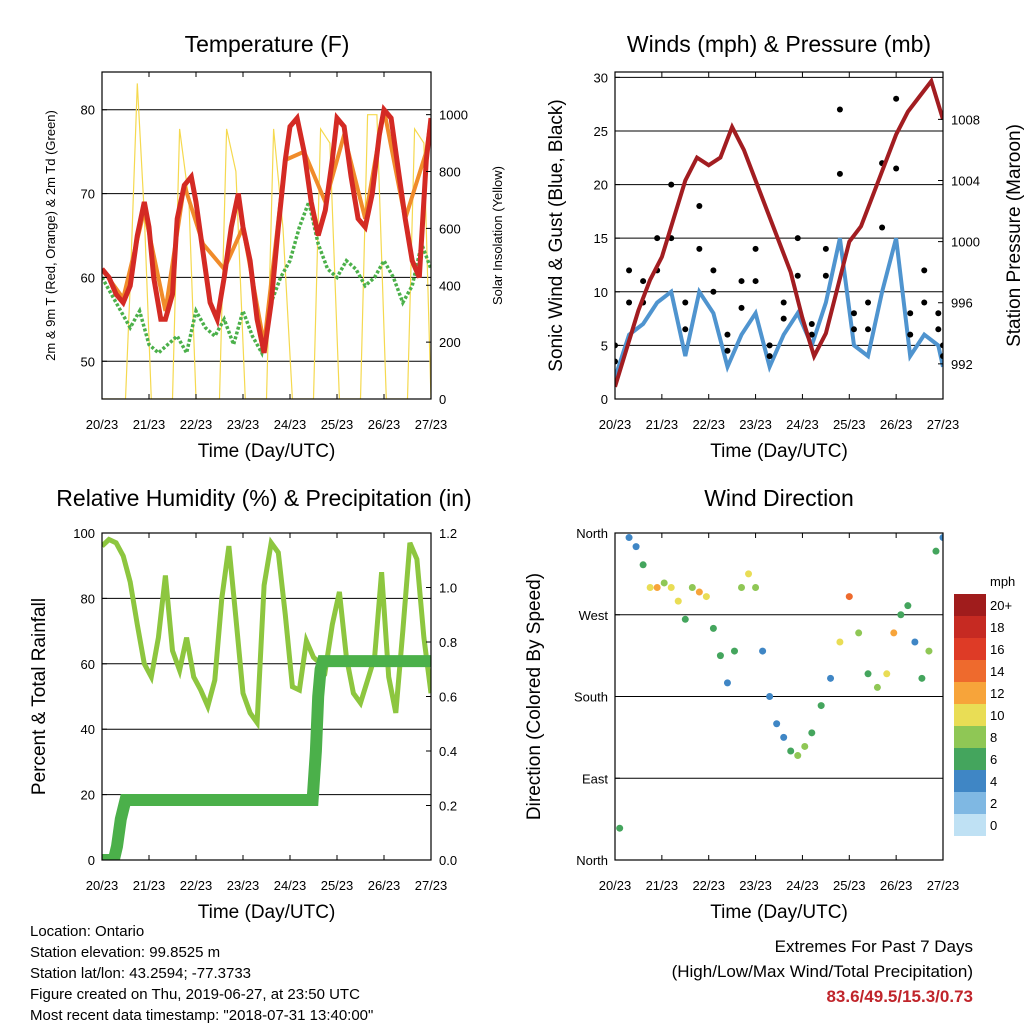 The height and width of the screenshot is (1026, 1024). Describe the element at coordinates (962, 364) in the screenshot. I see `y-right-tick-label: 992` at that location.